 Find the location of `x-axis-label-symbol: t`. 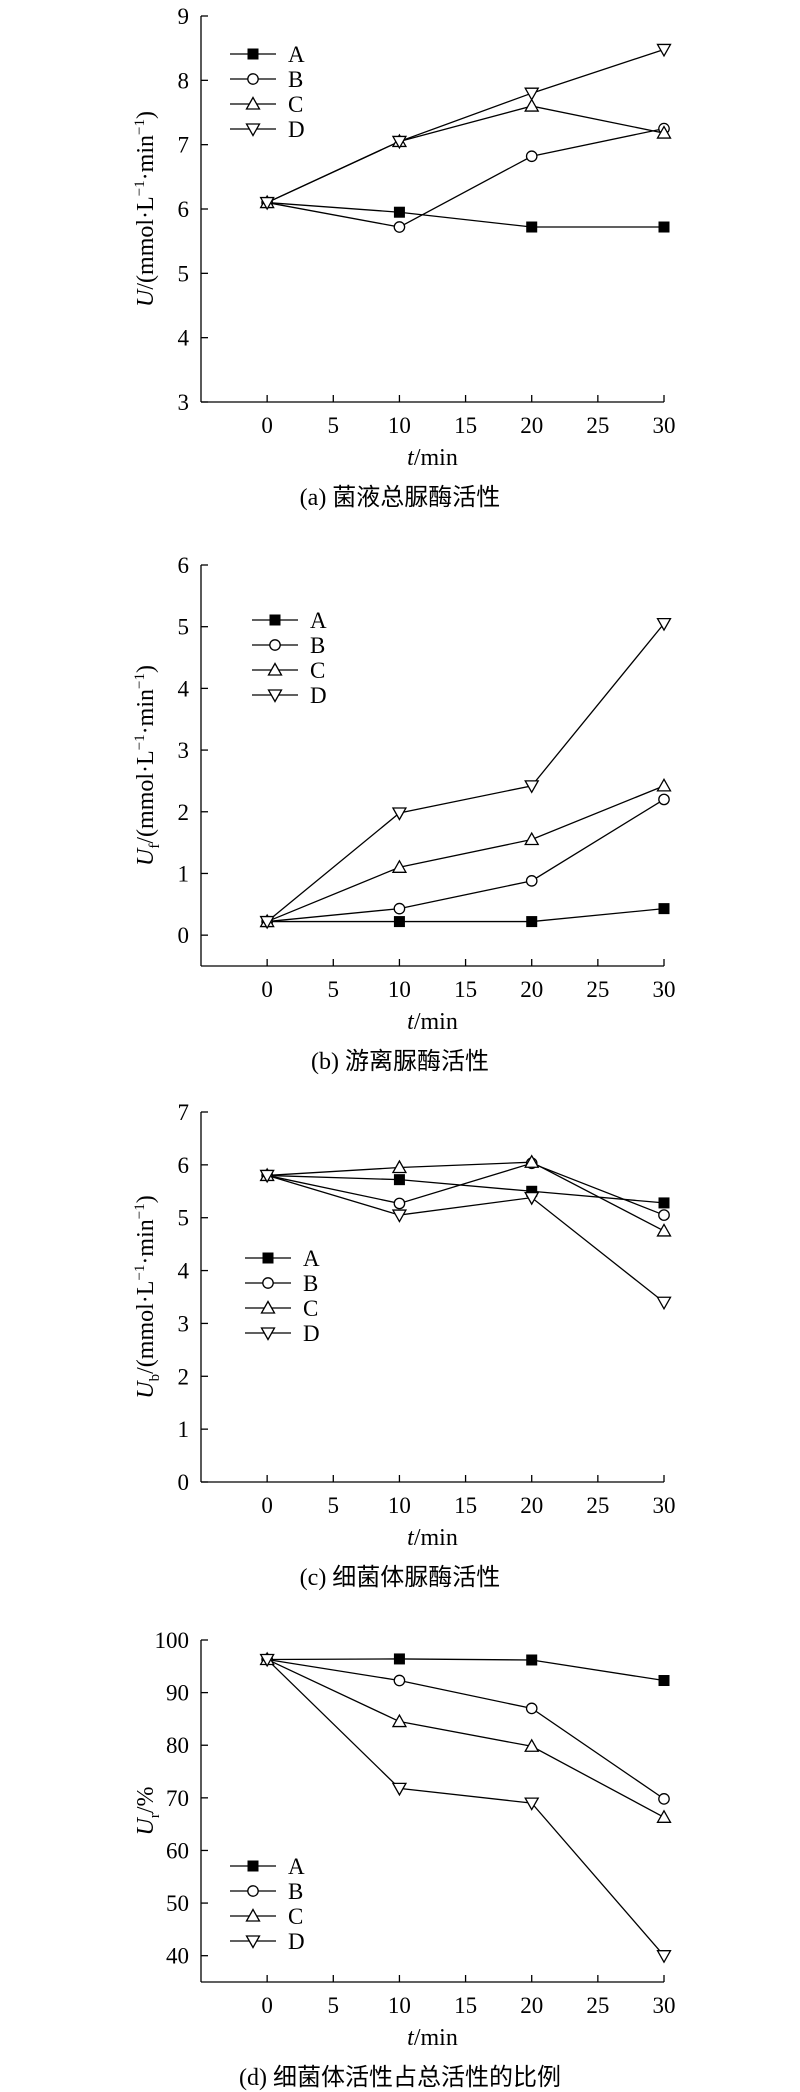

x-axis-label-symbol: t is located at coordinates (411, 1022).